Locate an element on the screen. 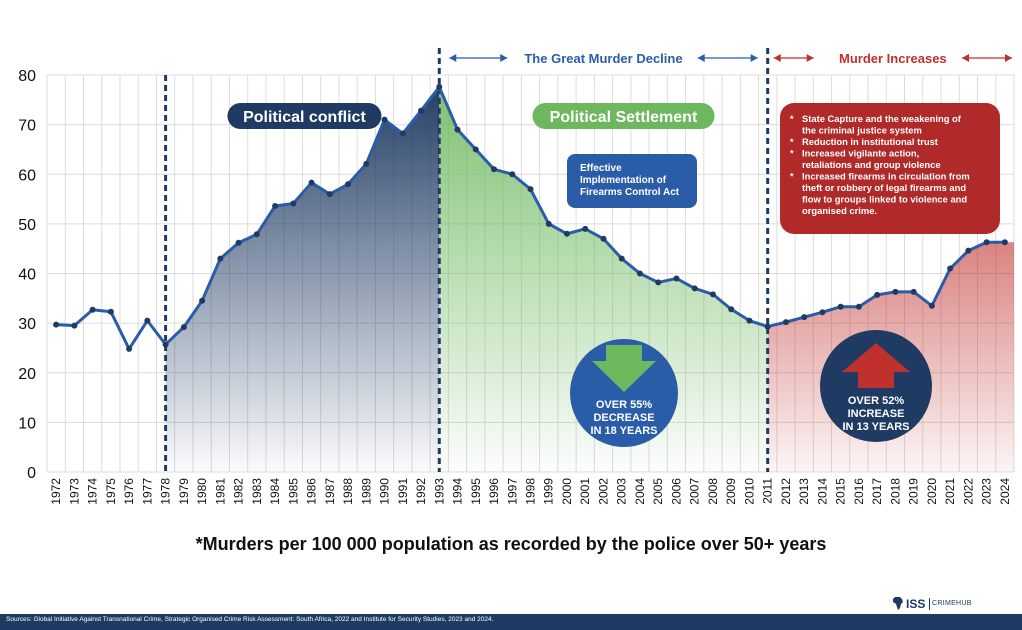 This screenshot has height=630, width=1022. y-tick-label: 80 is located at coordinates (27, 76).